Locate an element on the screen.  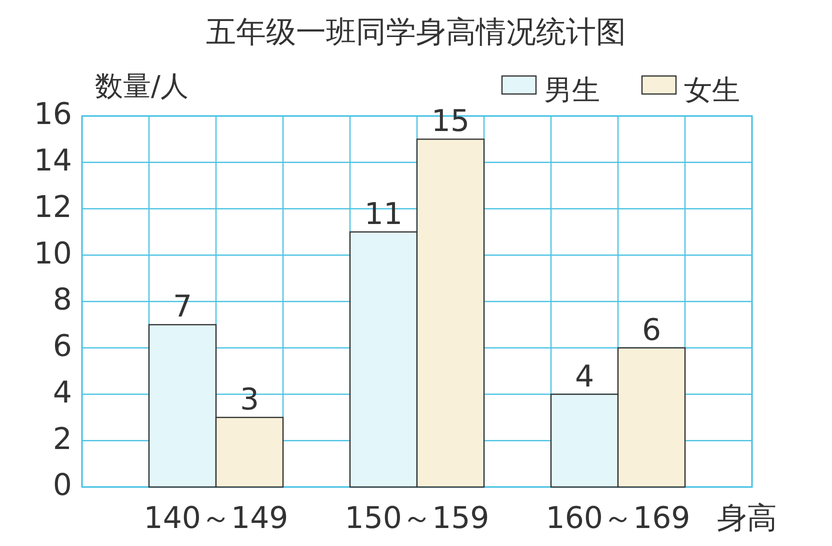
y-tick-label: 8 is located at coordinates (62, 300).